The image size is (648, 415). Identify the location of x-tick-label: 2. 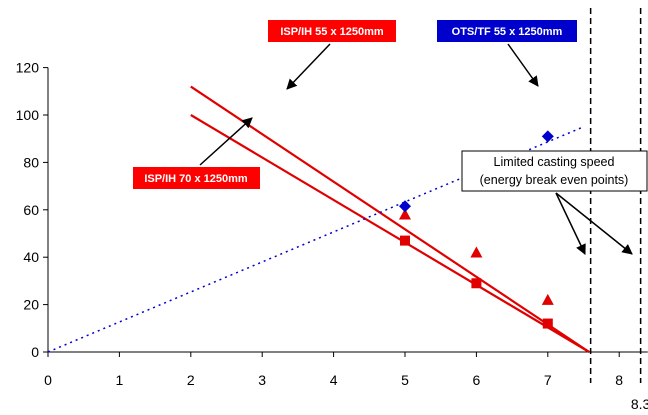
(191, 380).